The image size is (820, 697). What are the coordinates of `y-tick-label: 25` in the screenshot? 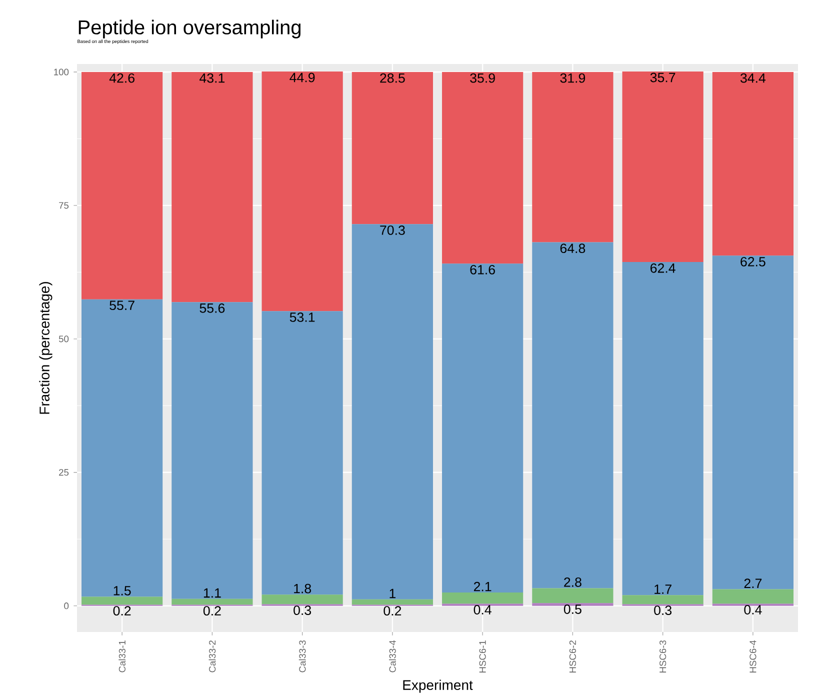 It's located at (64, 472).